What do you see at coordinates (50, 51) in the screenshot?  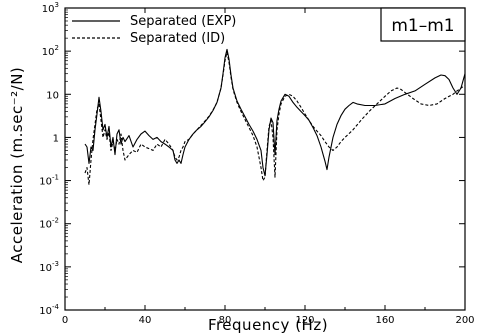 I see `y-tick-label: 10²` at bounding box center [50, 51].